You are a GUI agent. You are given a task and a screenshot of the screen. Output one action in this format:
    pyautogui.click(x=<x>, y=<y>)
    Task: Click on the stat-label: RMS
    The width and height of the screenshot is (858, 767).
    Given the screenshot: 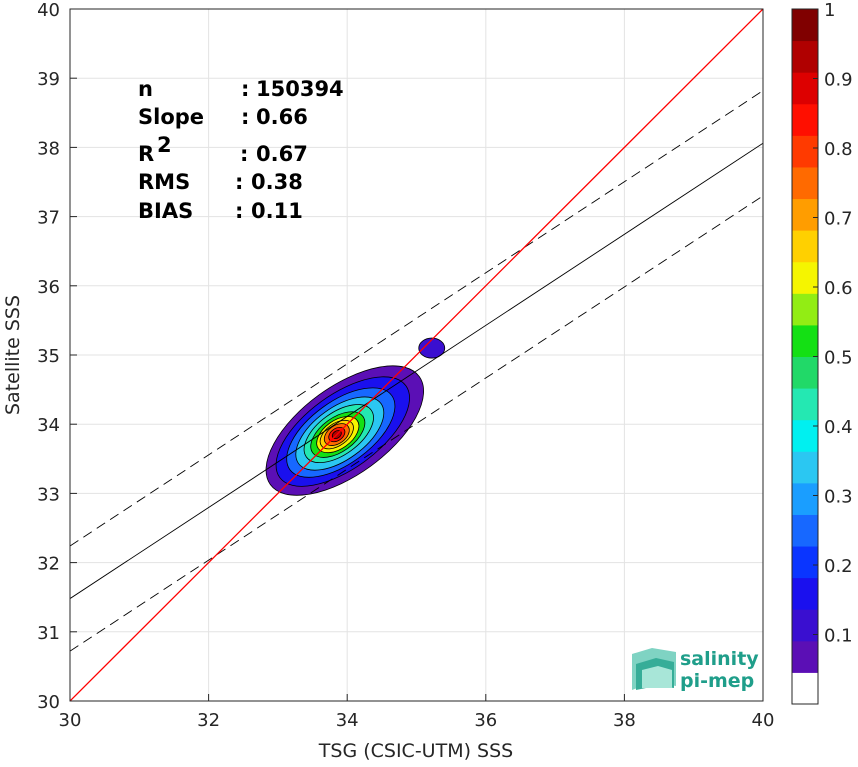 What is the action you would take?
    pyautogui.click(x=164, y=182)
    